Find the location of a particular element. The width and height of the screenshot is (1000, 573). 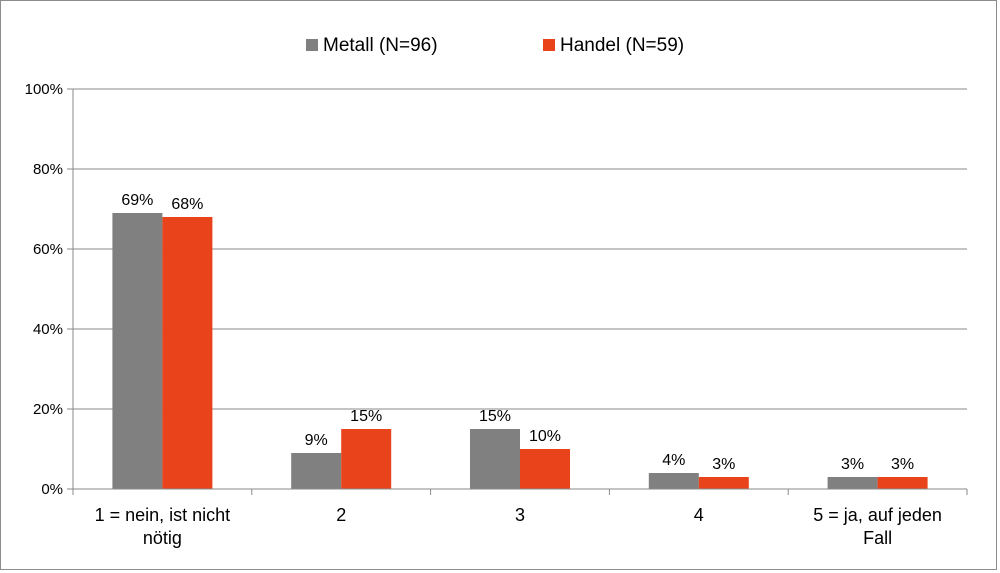

data-label: 10% is located at coordinates (545, 436).